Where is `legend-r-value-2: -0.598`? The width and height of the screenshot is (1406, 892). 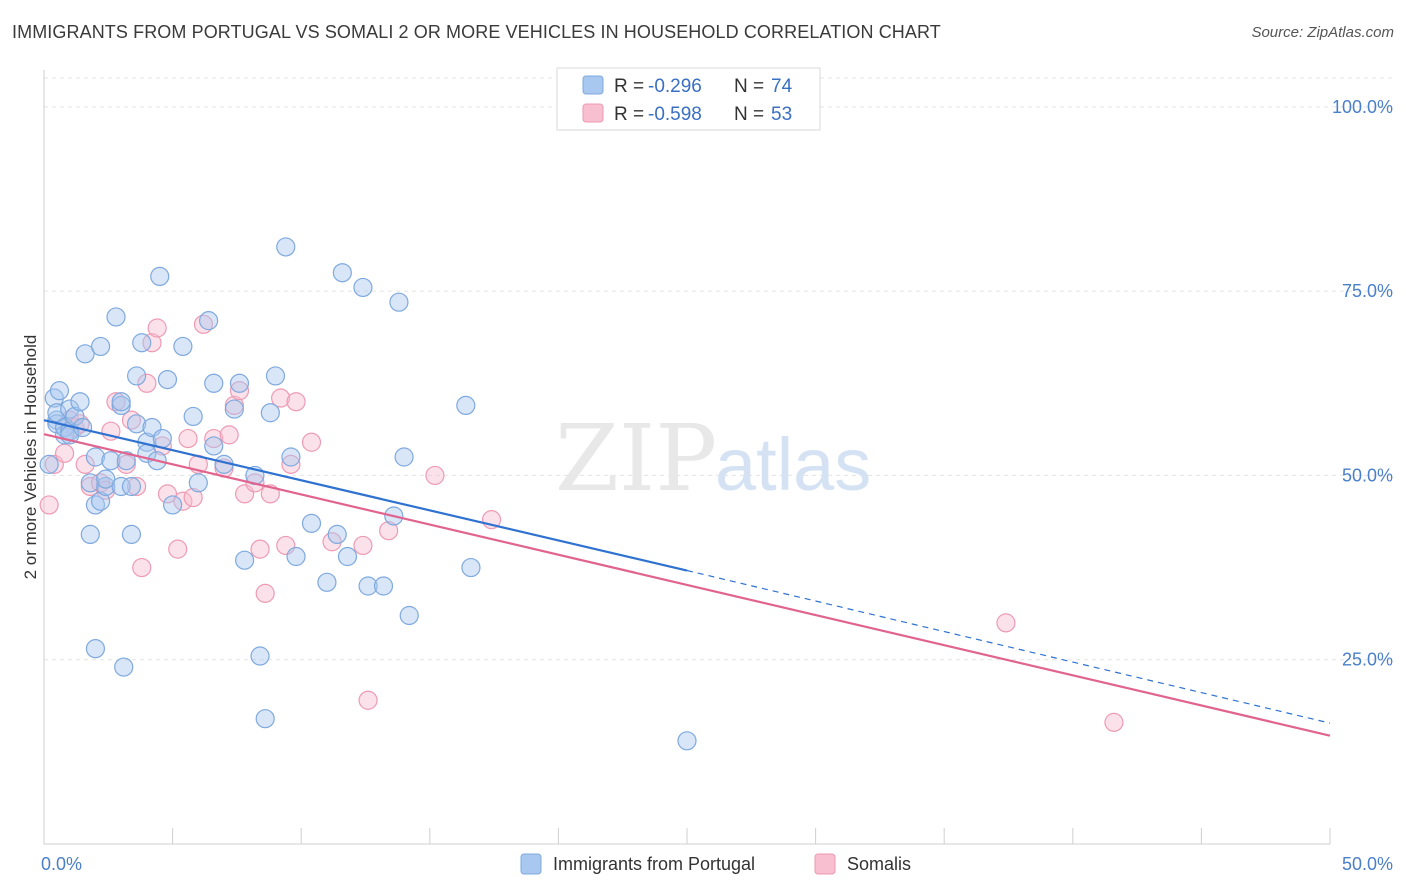 legend-r-value-2: -0.598 is located at coordinates (675, 114).